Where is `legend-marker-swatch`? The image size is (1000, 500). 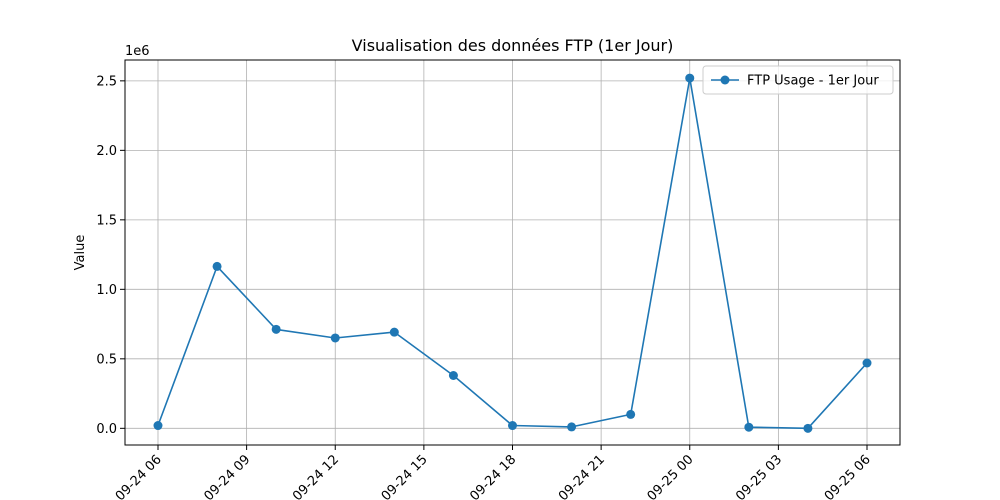
legend-marker-swatch is located at coordinates (725, 80).